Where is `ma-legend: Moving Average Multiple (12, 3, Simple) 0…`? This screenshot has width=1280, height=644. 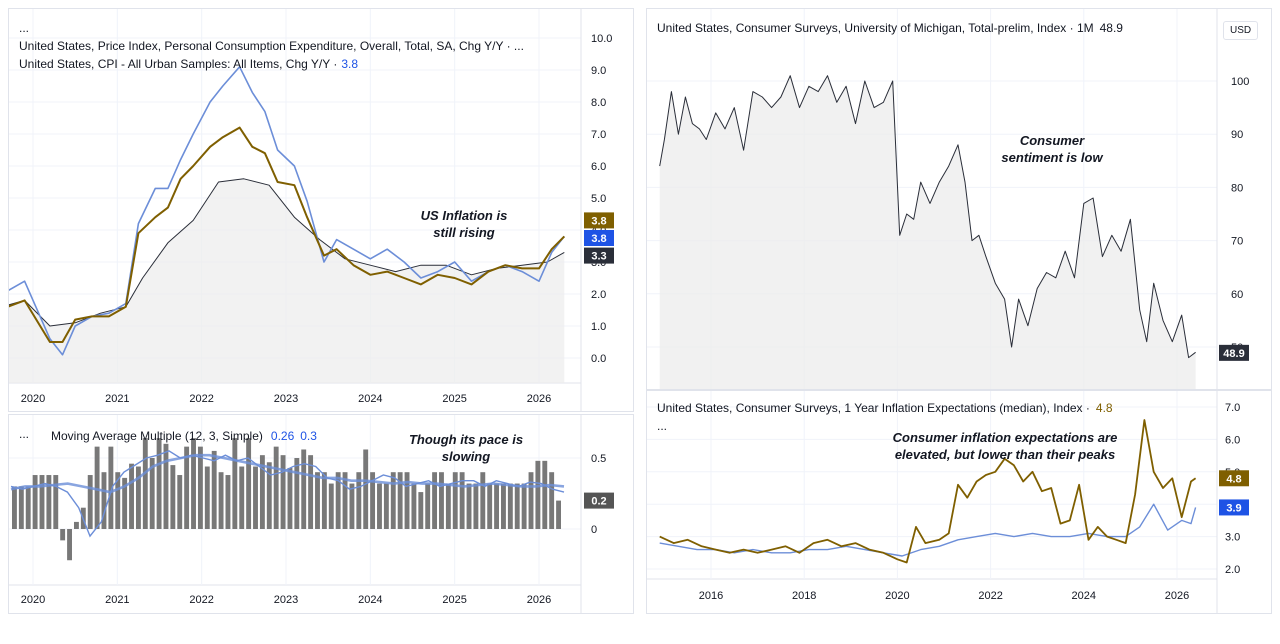
ma-legend: Moving Average Multiple (12, 3, Simple) 0… is located at coordinates (184, 436).